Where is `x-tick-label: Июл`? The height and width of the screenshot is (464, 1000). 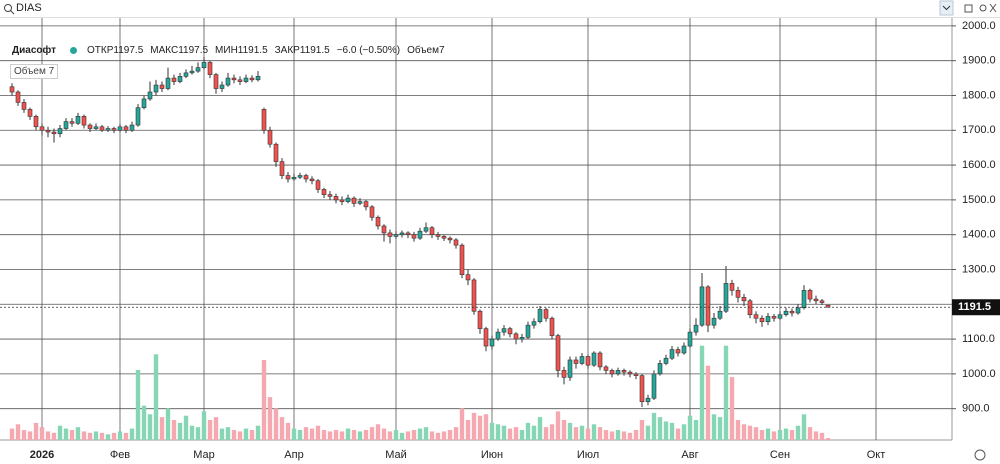
x-tick-label: Июл is located at coordinates (588, 455).